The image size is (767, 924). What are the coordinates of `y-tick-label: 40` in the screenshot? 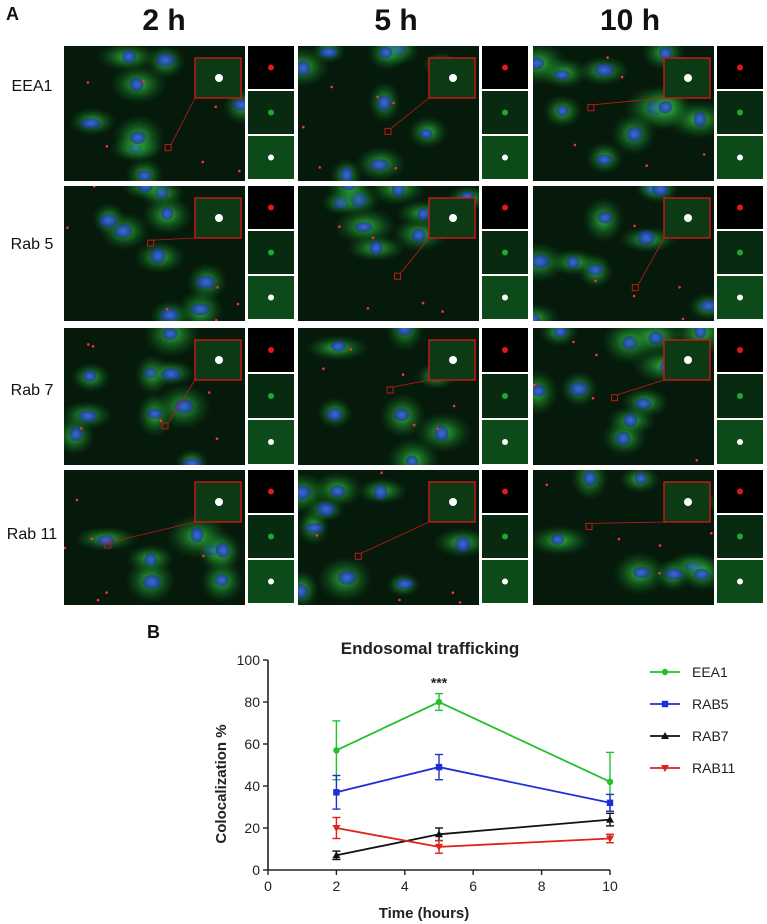 It's located at (252, 786).